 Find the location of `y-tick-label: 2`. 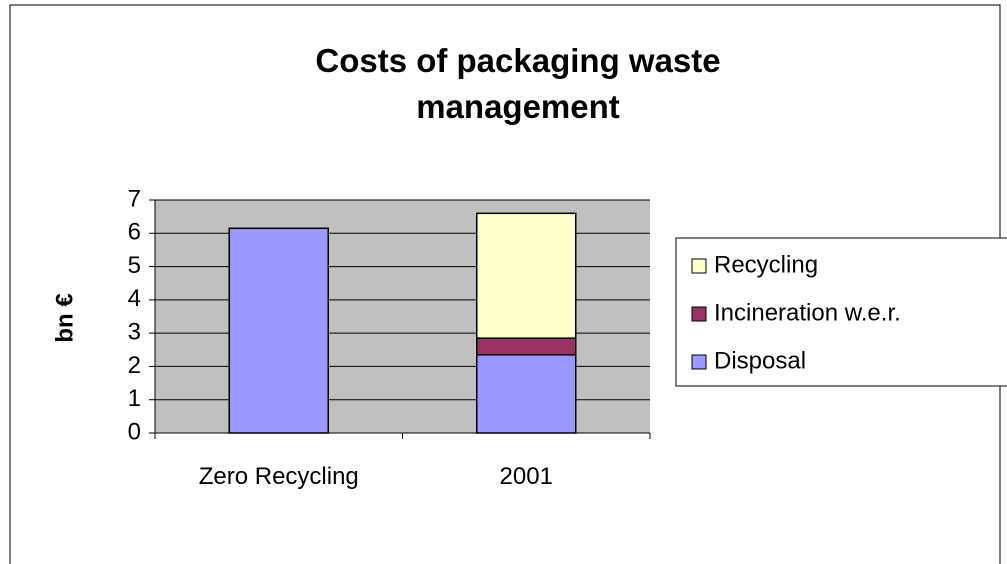

y-tick-label: 2 is located at coordinates (134, 365).